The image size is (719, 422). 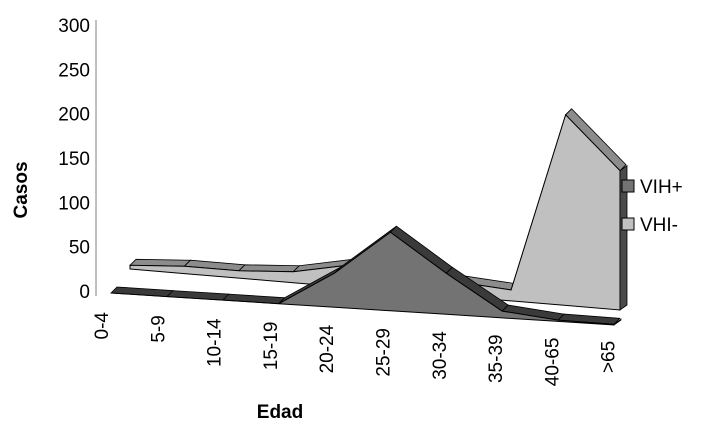 What do you see at coordinates (79, 248) in the screenshot?
I see `y-tick-label: 50` at bounding box center [79, 248].